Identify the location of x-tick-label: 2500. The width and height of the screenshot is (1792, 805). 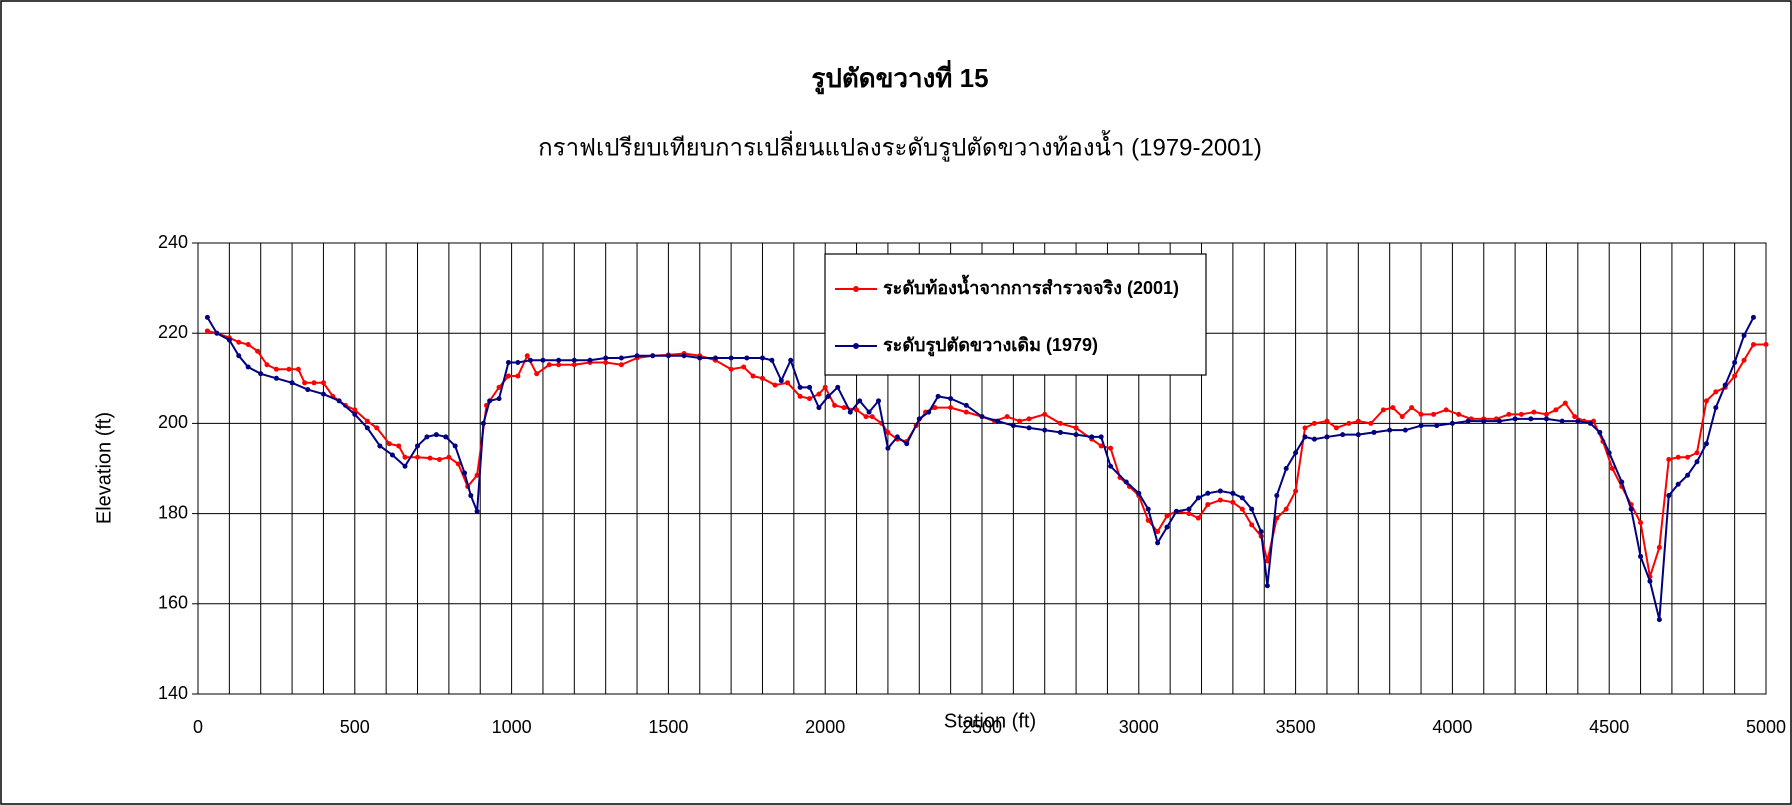
(982, 727).